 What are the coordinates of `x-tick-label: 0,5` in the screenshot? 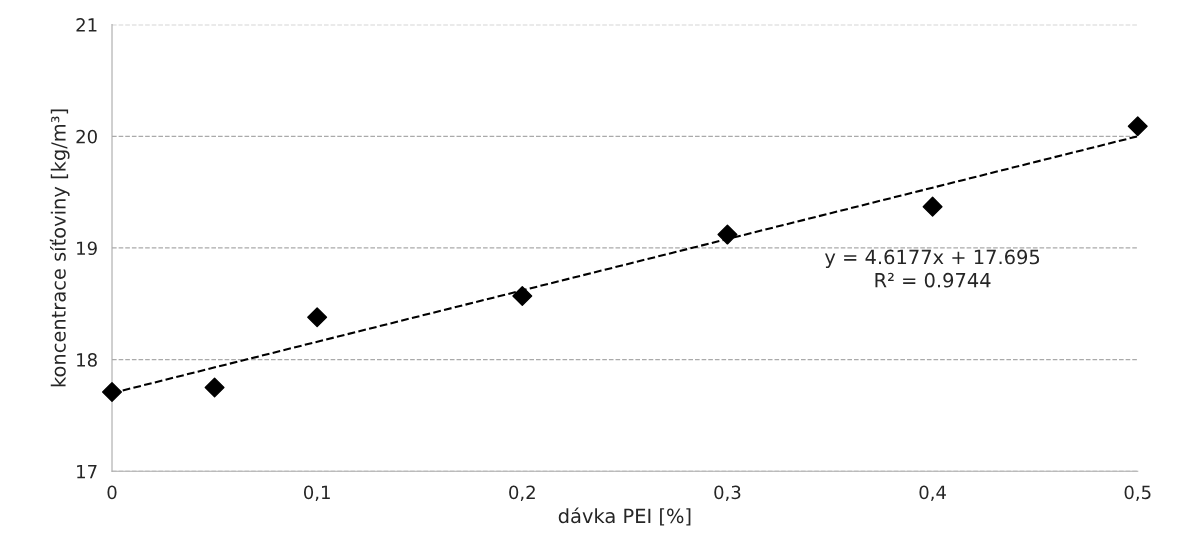 It's located at (1137, 493).